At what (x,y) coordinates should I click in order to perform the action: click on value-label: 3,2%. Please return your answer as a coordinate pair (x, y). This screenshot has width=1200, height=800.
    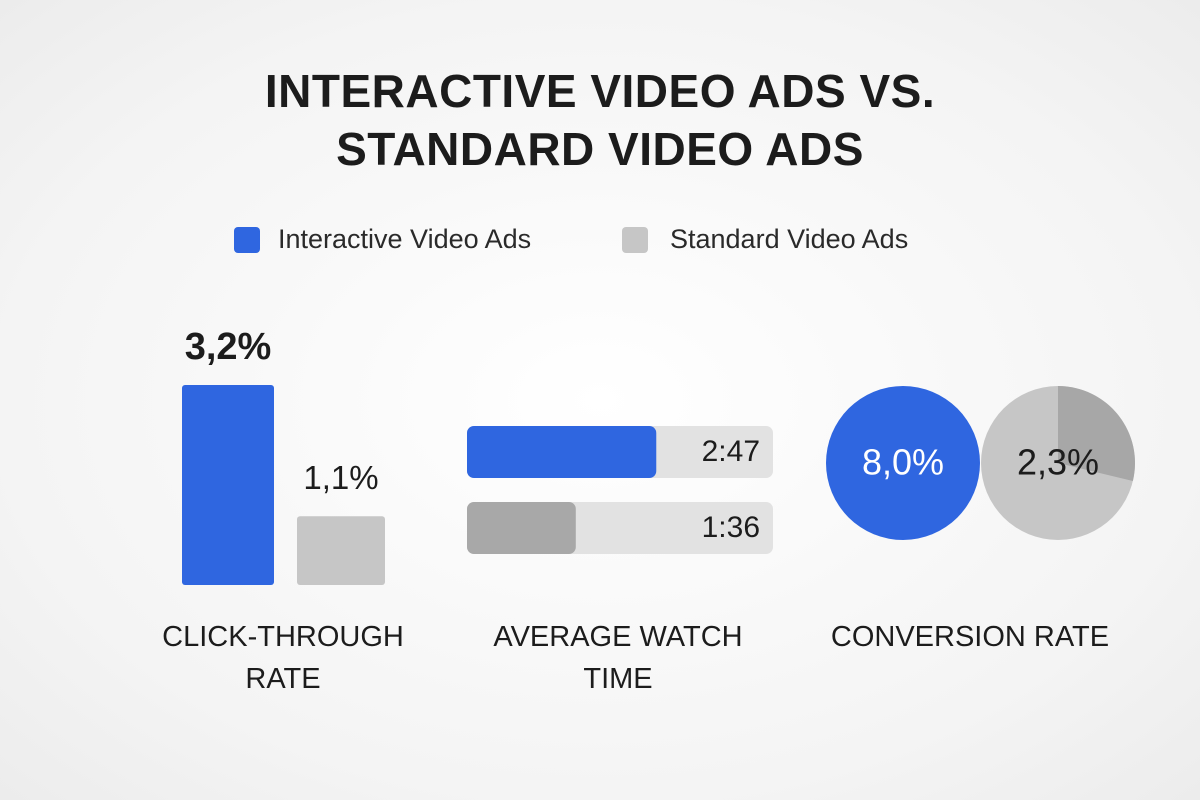
    Looking at the image, I should click on (228, 347).